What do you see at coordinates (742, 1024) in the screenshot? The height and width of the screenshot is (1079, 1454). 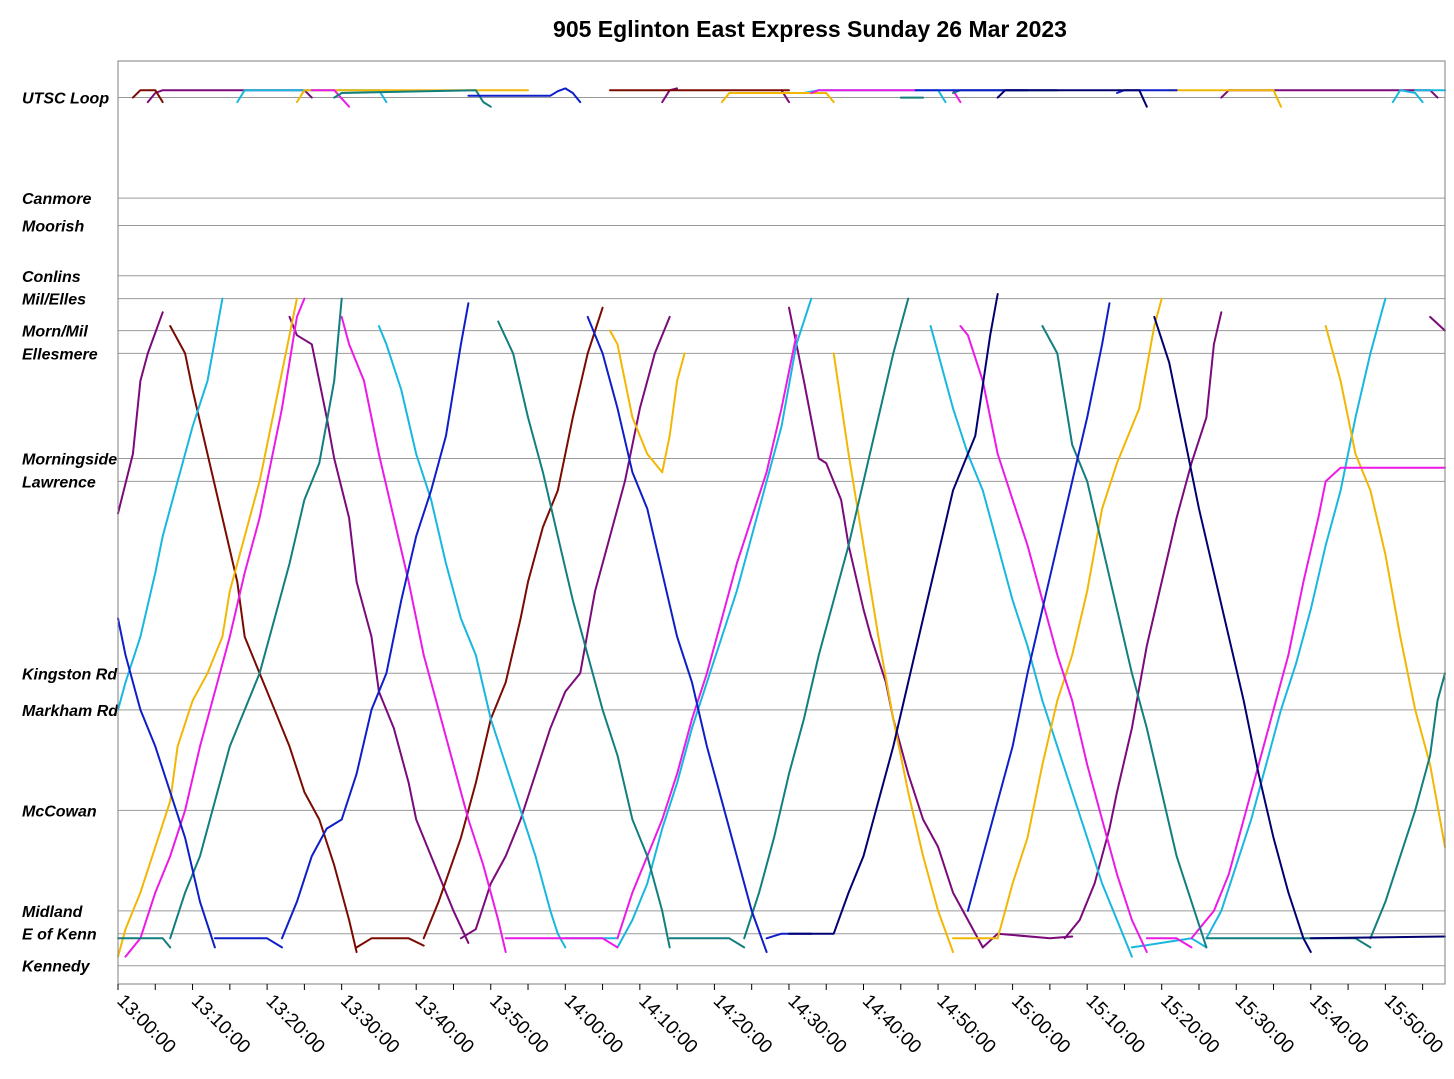 I see `x-tick-label: 14:20:00` at bounding box center [742, 1024].